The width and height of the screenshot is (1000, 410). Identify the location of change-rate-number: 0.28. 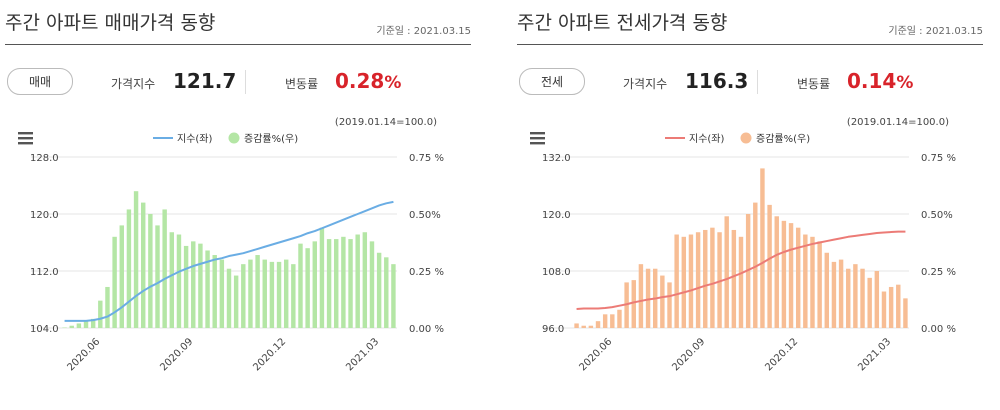
(360, 81).